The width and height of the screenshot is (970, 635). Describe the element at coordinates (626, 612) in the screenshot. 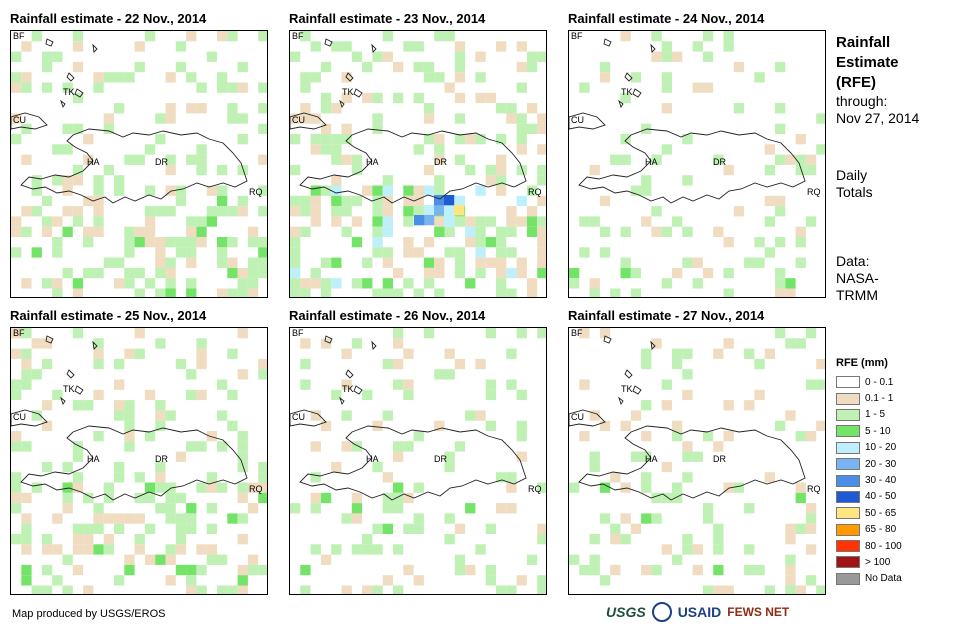

I see `usgs-logo: USGS` at that location.